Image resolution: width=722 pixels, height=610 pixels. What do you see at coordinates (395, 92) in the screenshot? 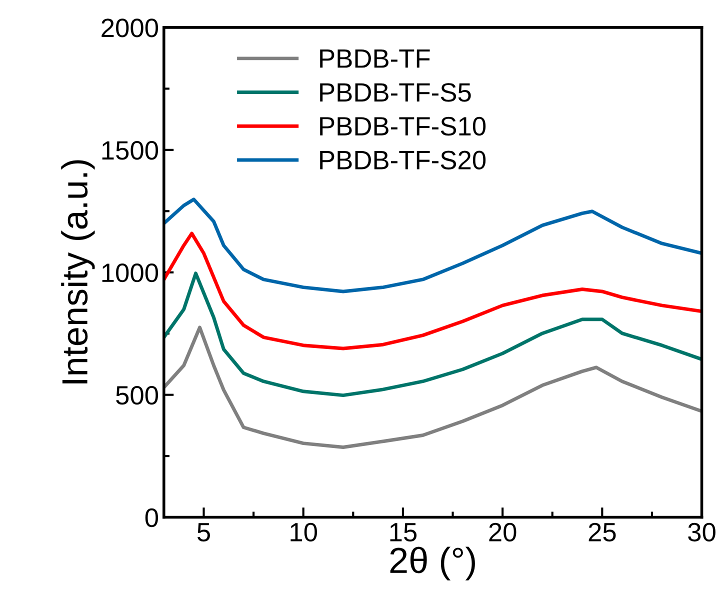
I see `legend-label: PBDB-TF-S5` at bounding box center [395, 92].